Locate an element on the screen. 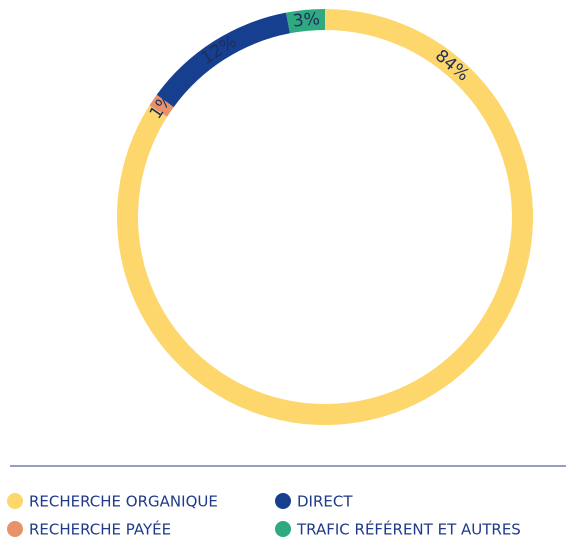 This screenshot has width=566, height=543. slice-label: 3% is located at coordinates (306, 20).